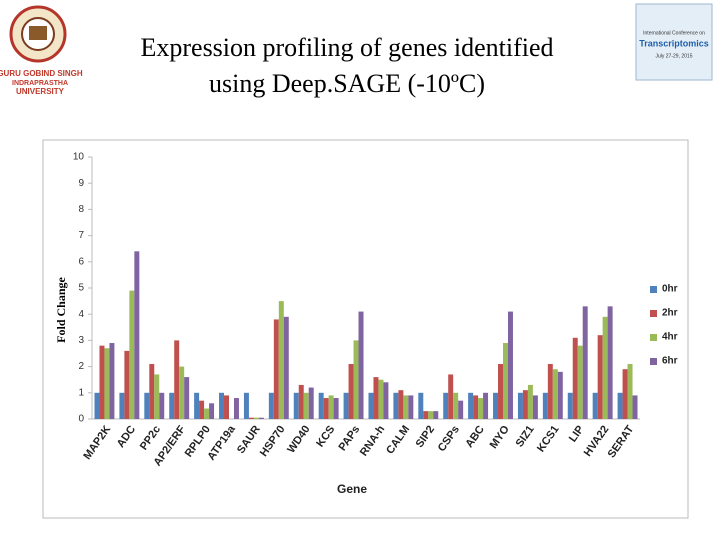 The width and height of the screenshot is (720, 540). Describe the element at coordinates (81, 209) in the screenshot. I see `y-tick-label: 8` at that location.